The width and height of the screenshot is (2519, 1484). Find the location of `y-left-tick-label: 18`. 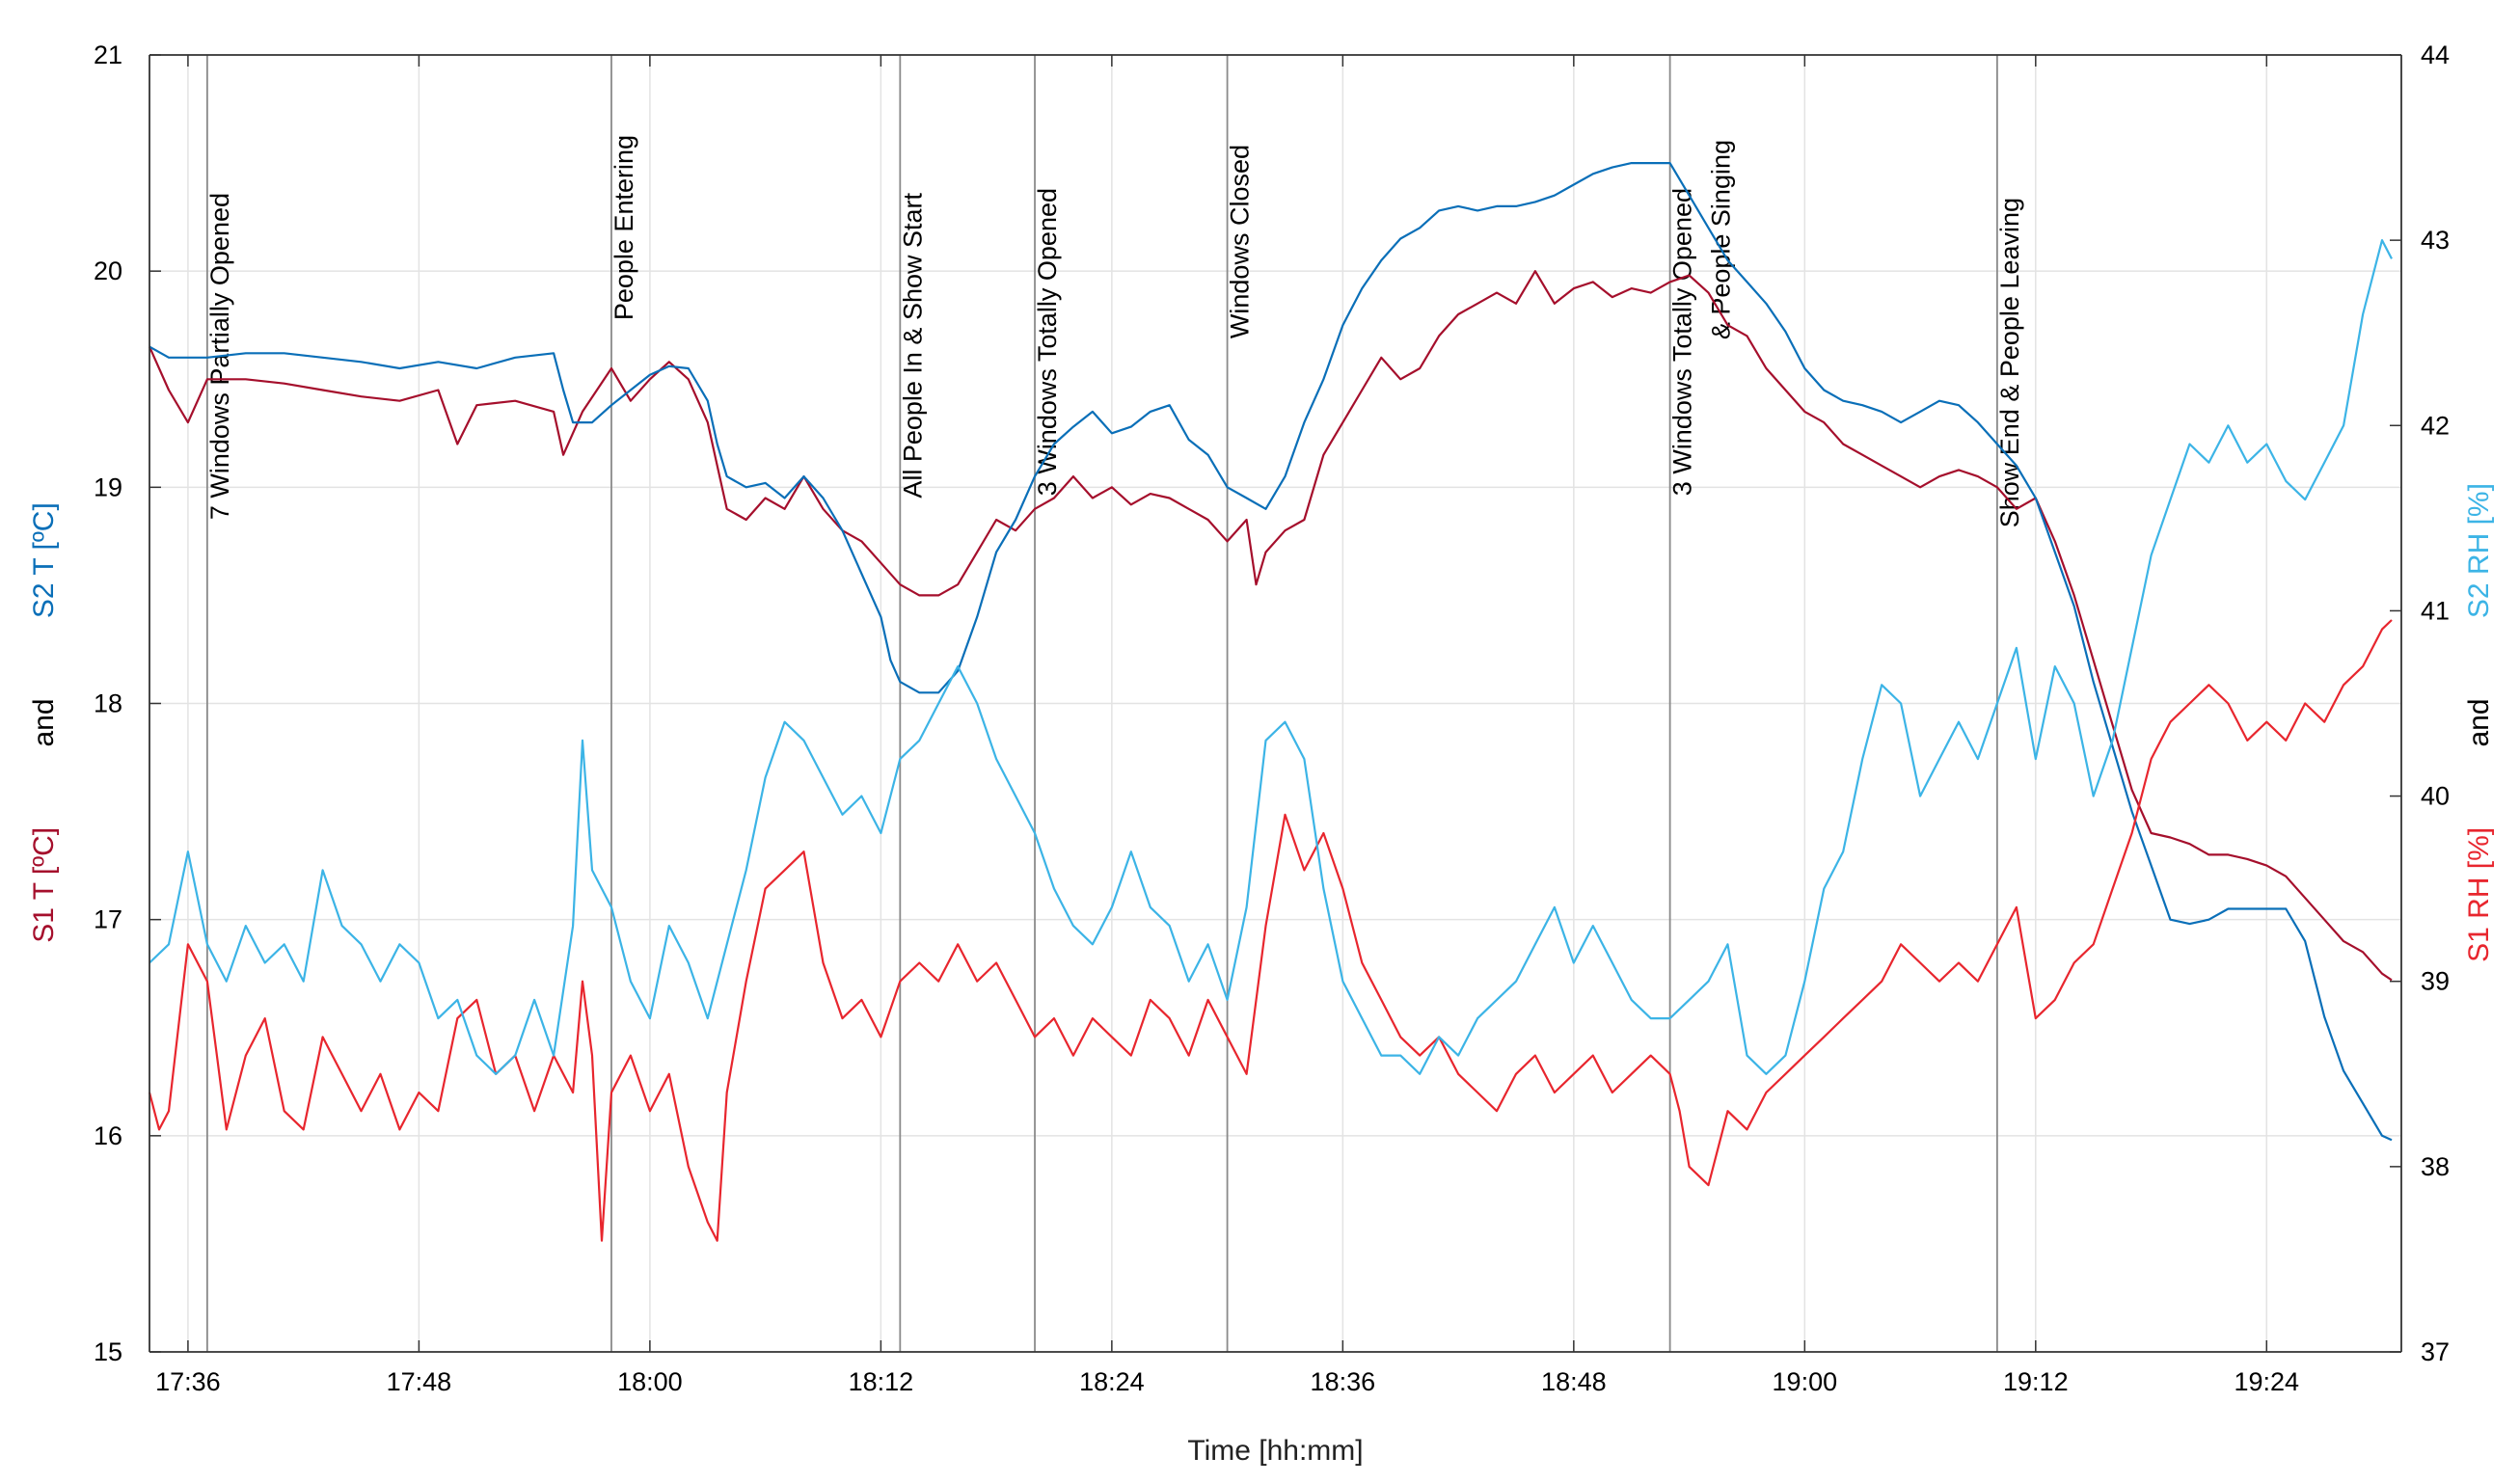

y-left-tick-label: 18 is located at coordinates (108, 703).